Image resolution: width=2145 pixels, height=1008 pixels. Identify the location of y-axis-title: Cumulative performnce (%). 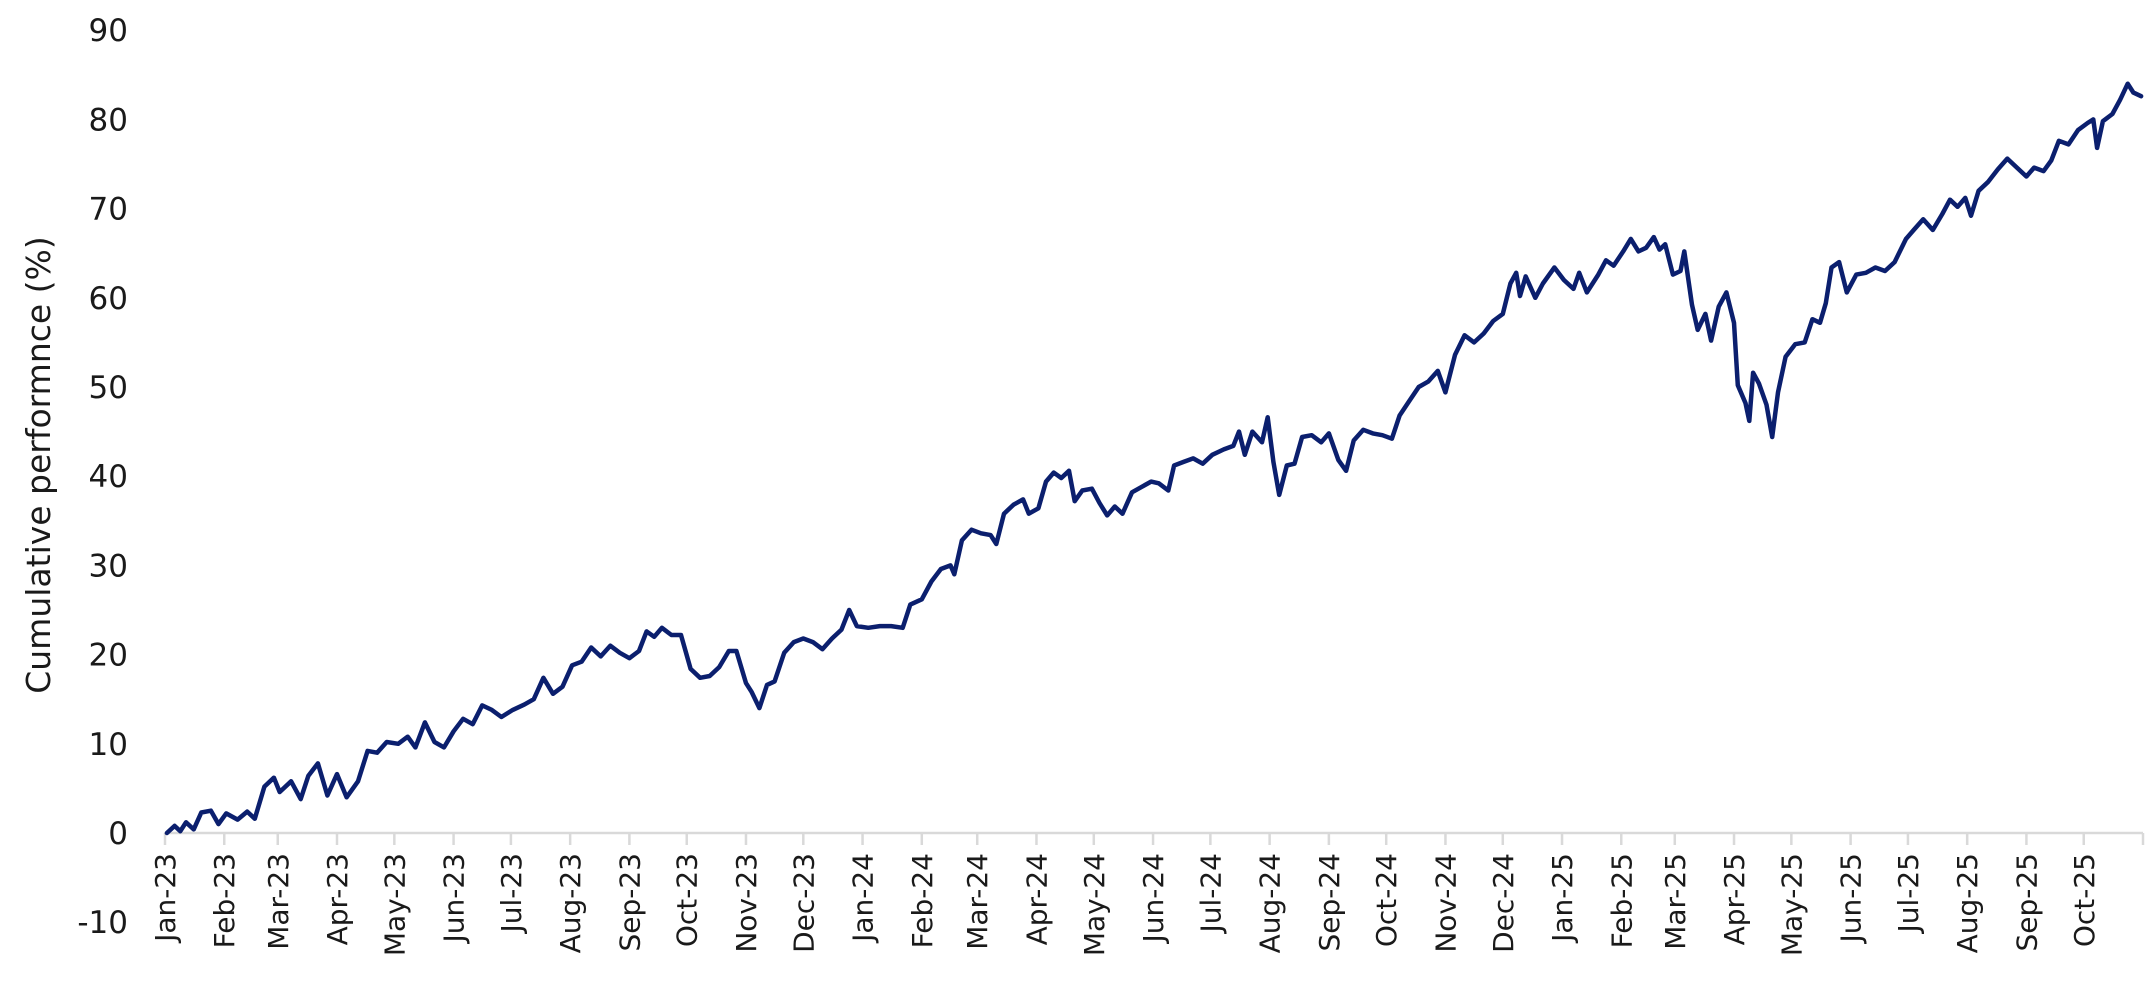
(38, 465).